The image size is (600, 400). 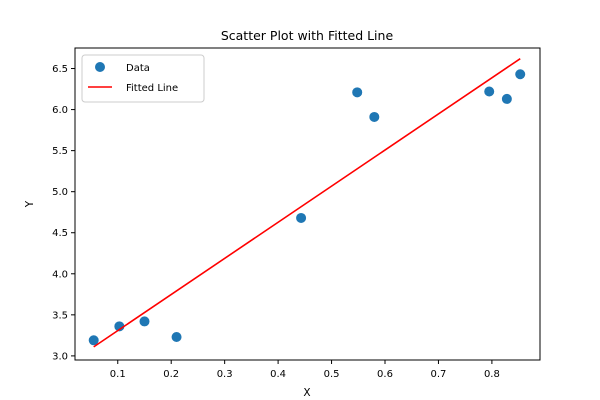 What do you see at coordinates (138, 68) in the screenshot?
I see `legend-data-label: Data` at bounding box center [138, 68].